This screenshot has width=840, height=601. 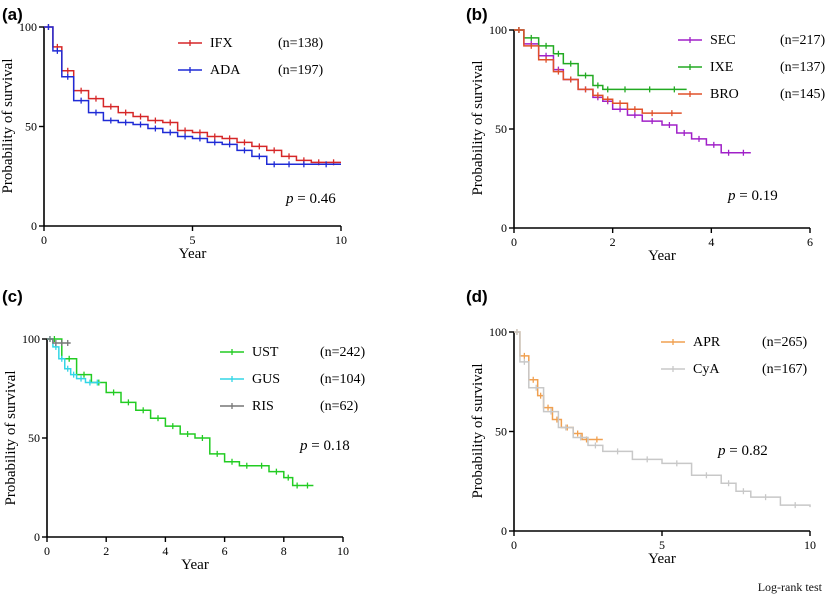 I want to click on panel-label: (a), so click(x=12, y=14).